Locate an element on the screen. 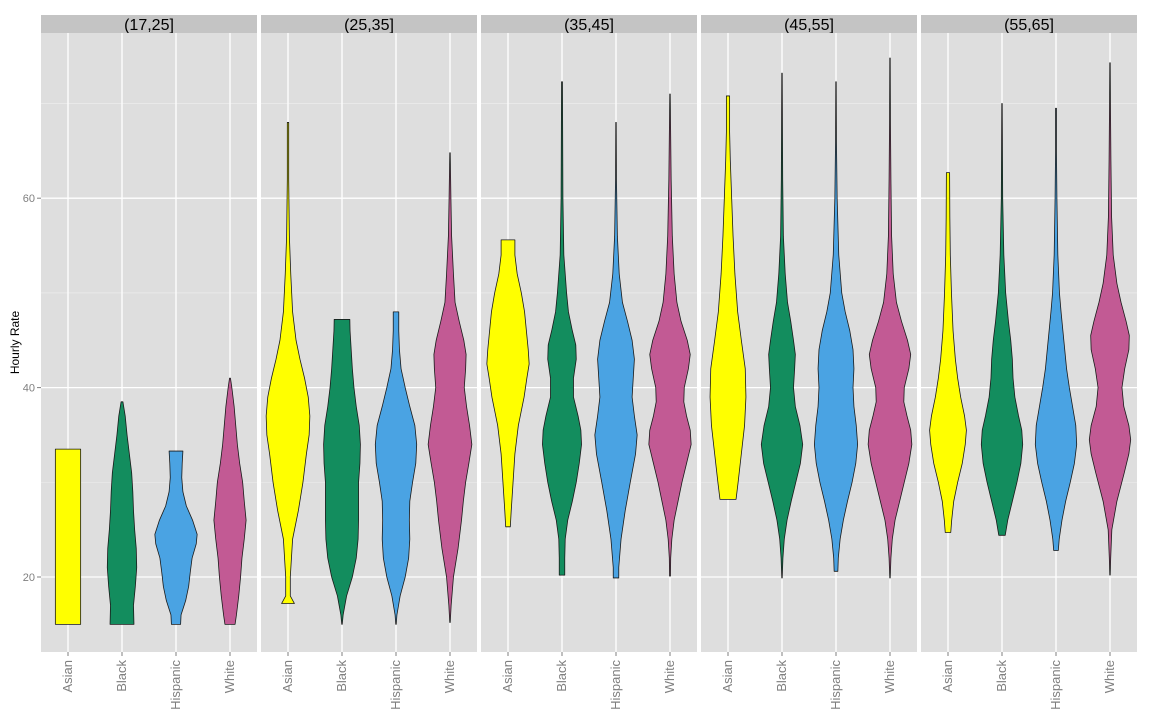  y-tick-label: 60 is located at coordinates (29, 199).